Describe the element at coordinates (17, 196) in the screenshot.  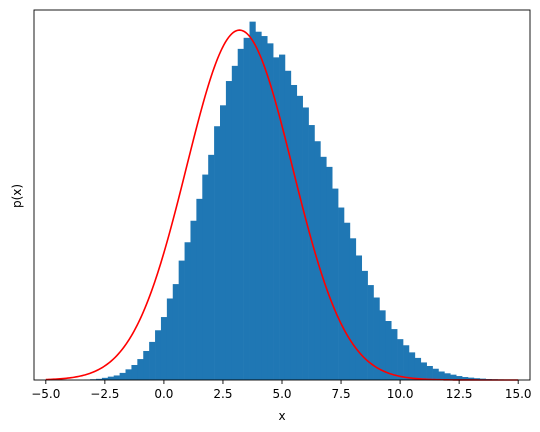
I see `y-axis-label: p(x)` at that location.